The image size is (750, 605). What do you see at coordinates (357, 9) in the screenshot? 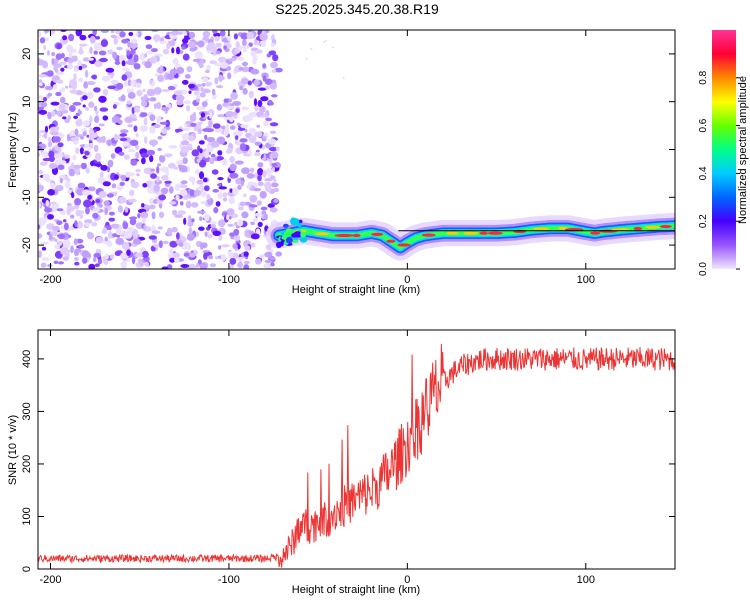
I see `chart-title: S225.2025.345.20.38.R19` at bounding box center [357, 9].